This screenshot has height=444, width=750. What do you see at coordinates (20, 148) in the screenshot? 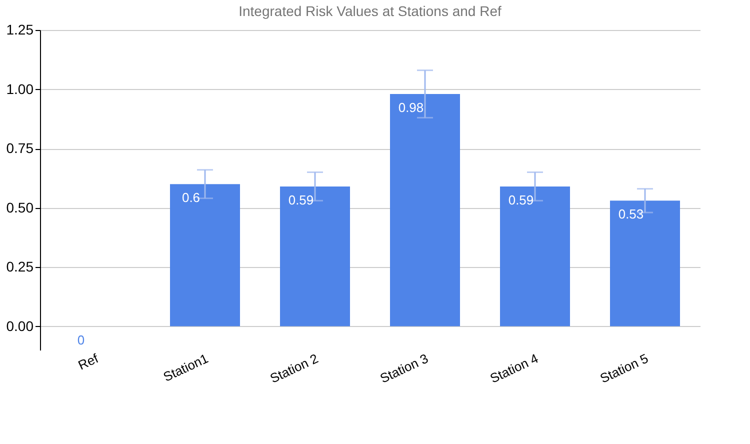
I see `y-tick-label: 0.75` at bounding box center [20, 148].